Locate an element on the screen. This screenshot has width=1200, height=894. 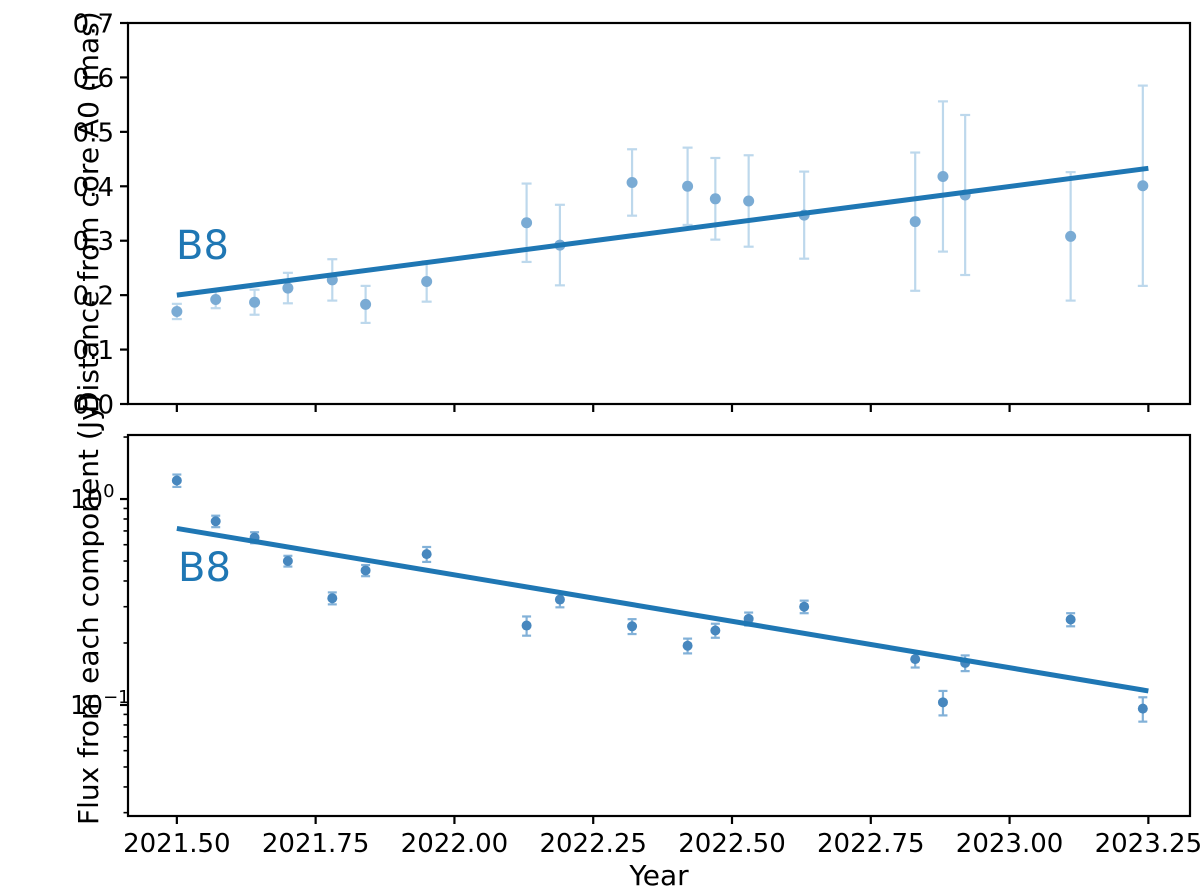
y-tick-label: 10⁻¹ is located at coordinates (100, 704).